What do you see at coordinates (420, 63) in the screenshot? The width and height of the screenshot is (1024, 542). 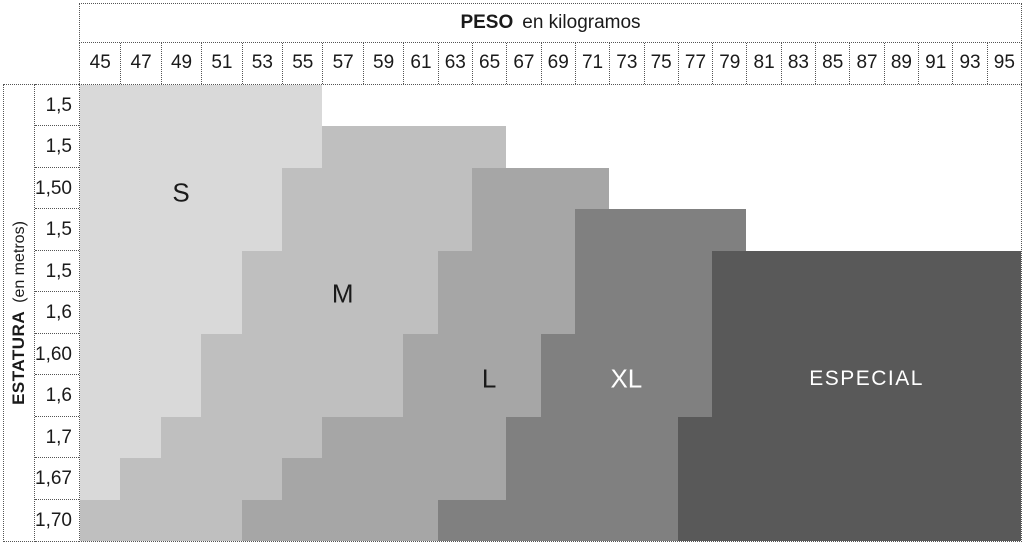 I see `weight-tick-61: 61` at bounding box center [420, 63].